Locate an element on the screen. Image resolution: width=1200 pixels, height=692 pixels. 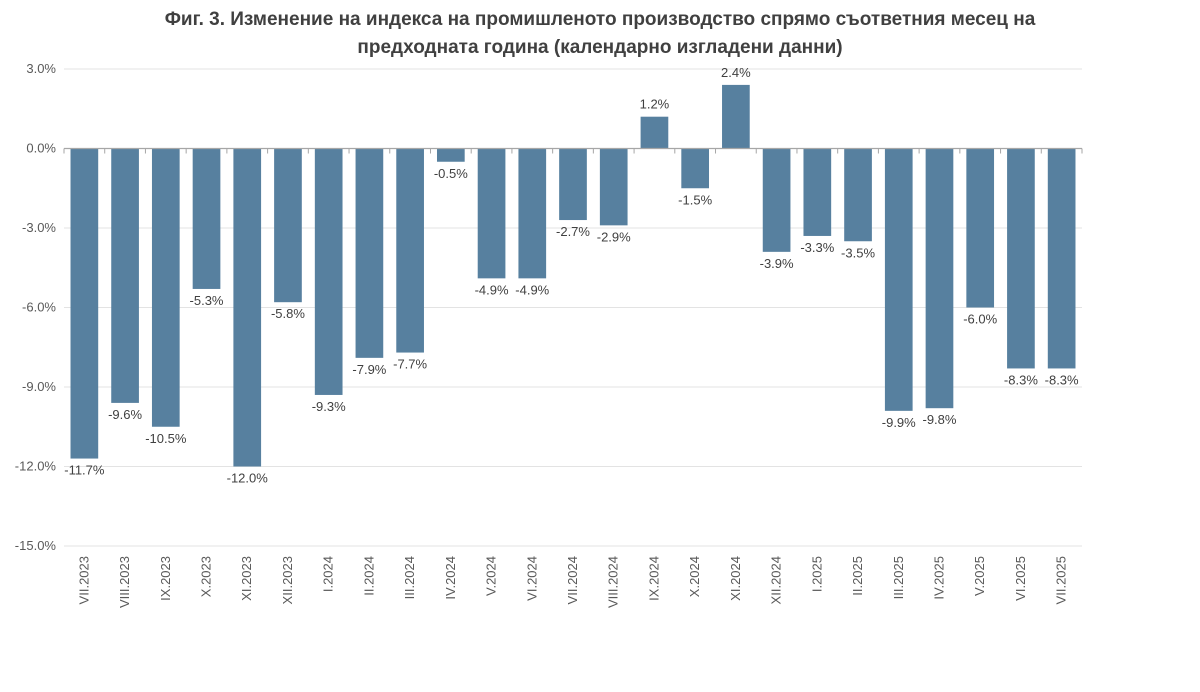
data-label: -10.5% is located at coordinates (166, 438).